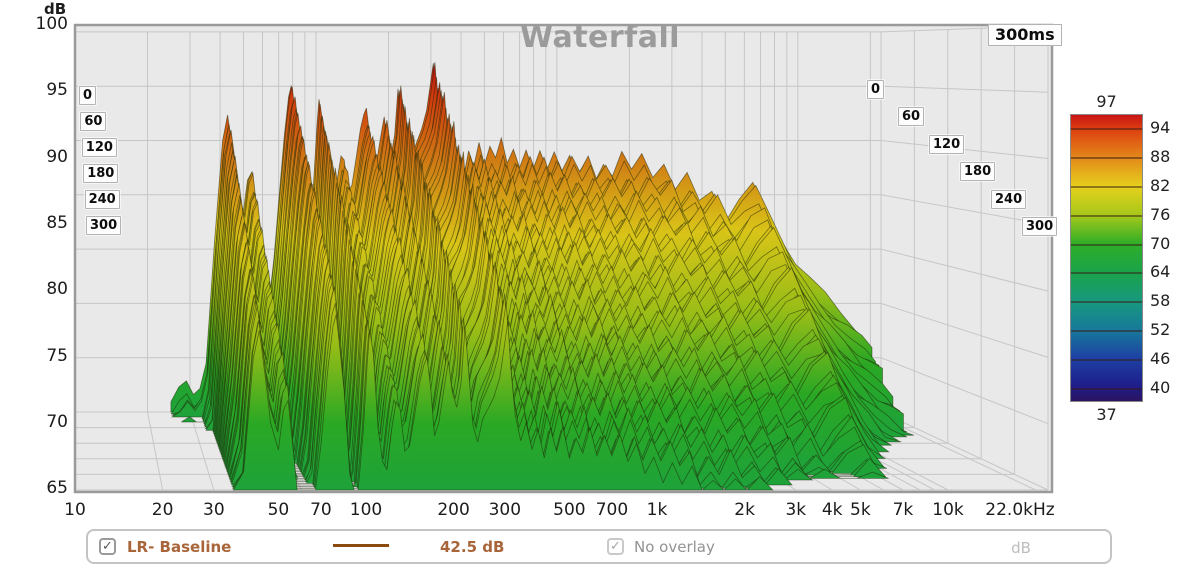 Image resolution: width=1200 pixels, height=570 pixels. I want to click on colorbar-side-label: 52, so click(1160, 329).